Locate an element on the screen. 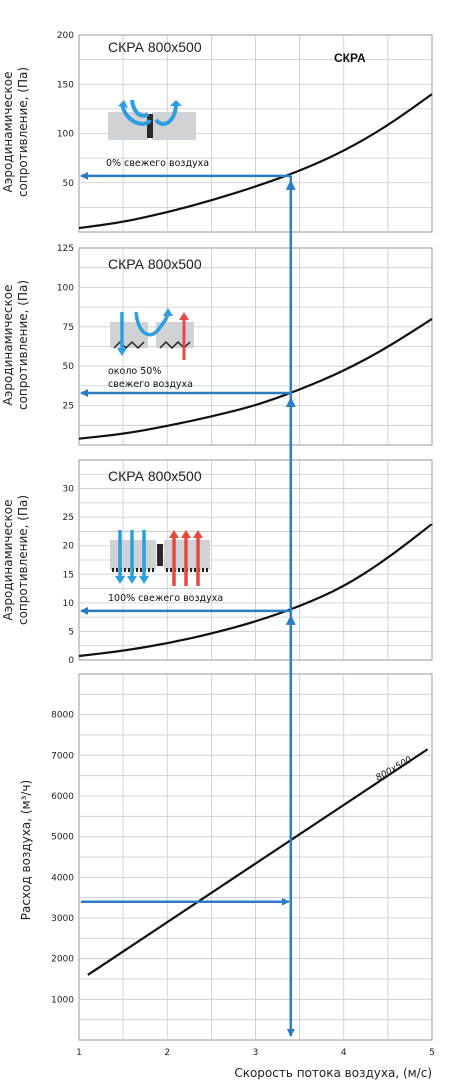  panel-3-ytick-5: 25 is located at coordinates (68, 518).